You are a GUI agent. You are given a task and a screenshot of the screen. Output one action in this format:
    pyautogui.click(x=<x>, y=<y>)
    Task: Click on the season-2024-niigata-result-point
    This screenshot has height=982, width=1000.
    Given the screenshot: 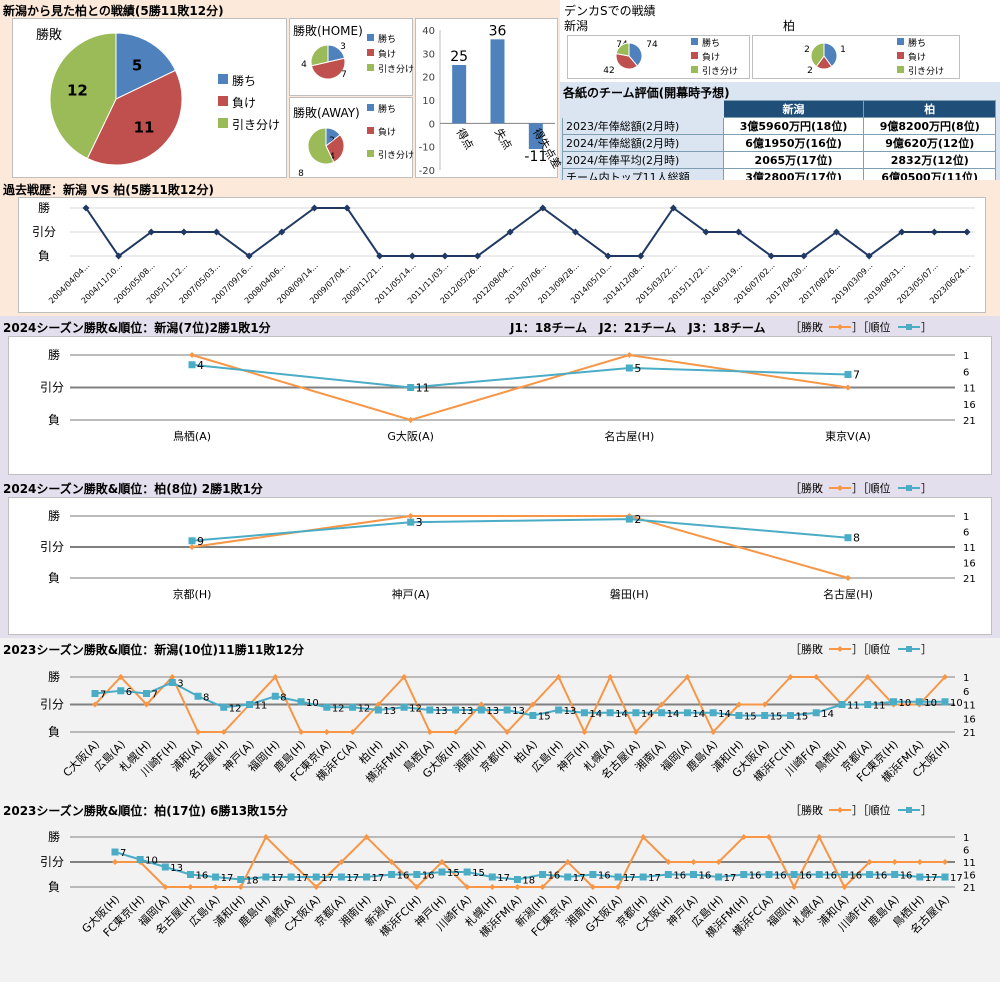 What is the action you would take?
    pyautogui.click(x=629, y=355)
    